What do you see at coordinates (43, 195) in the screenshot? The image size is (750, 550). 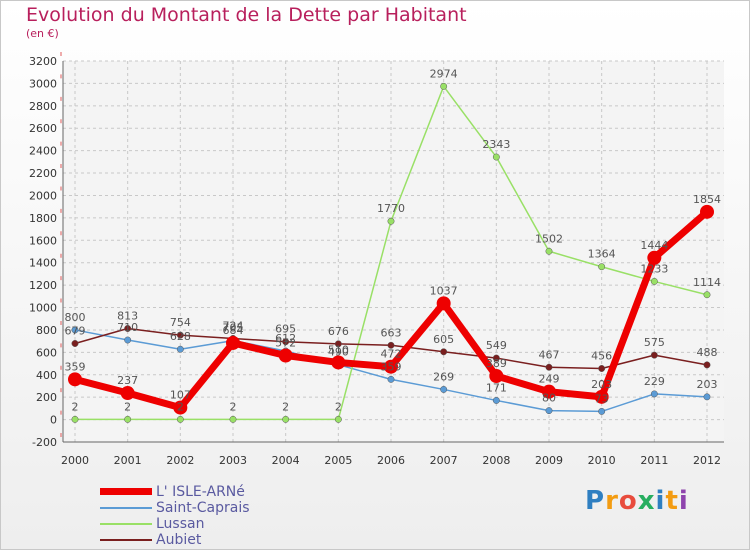 I see `y-tick-label: 2000` at bounding box center [43, 195].